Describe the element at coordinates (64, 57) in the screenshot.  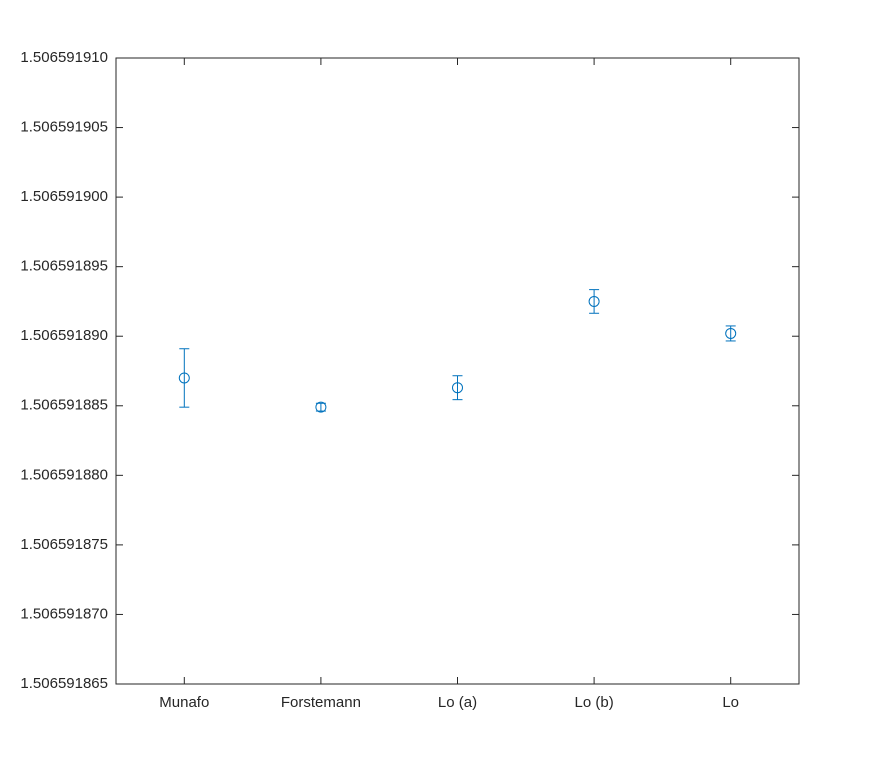
I see `y-tick-label: 1.506591910` at that location.